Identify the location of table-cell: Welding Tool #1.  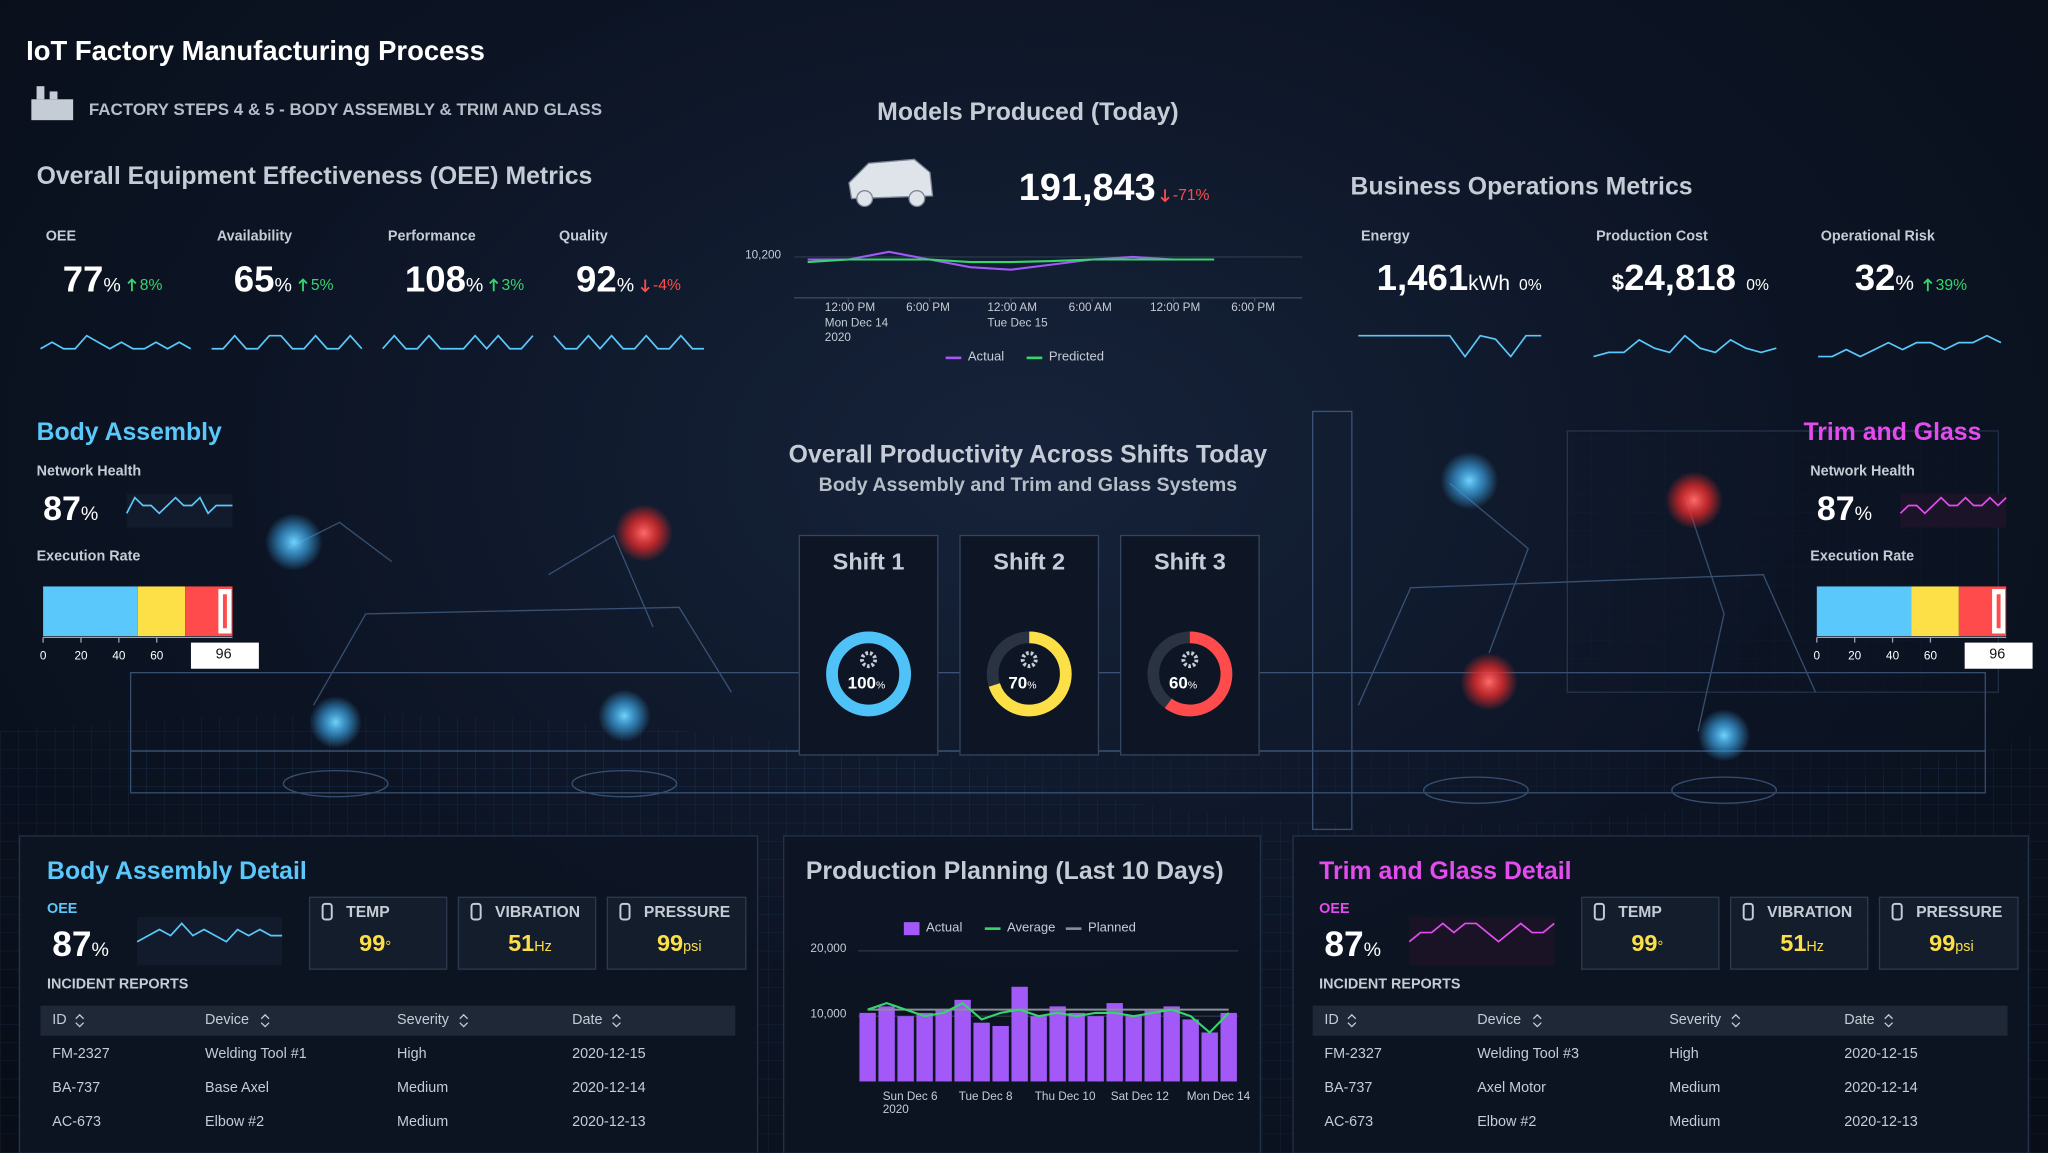
(256, 1054).